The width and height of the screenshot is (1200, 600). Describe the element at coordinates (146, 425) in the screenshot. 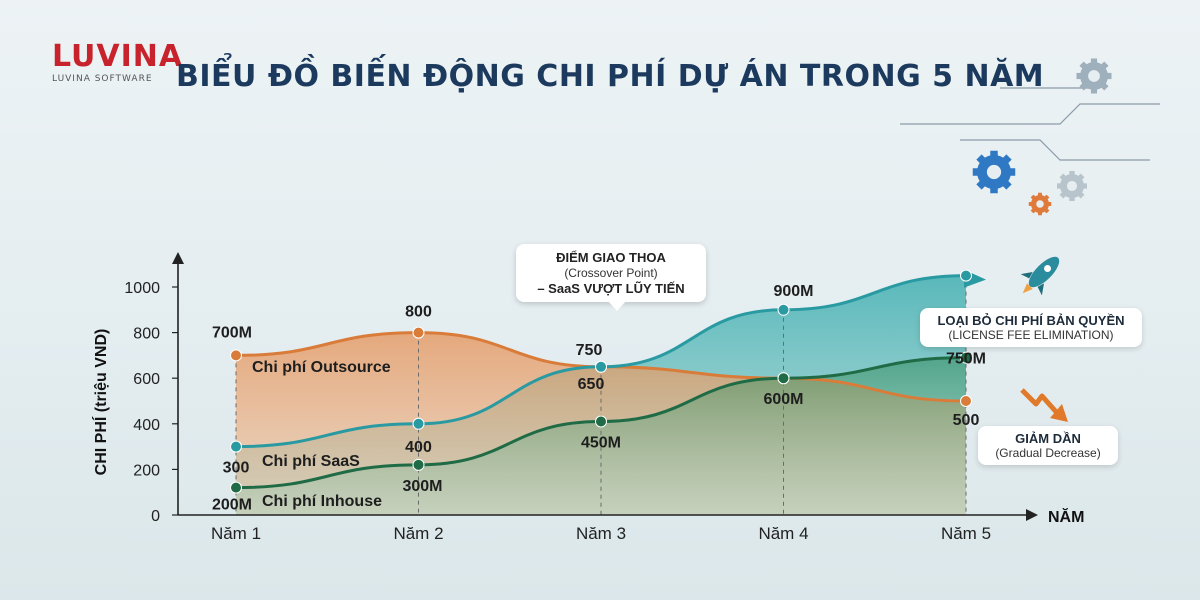

I see `y-tick-label: 400` at that location.